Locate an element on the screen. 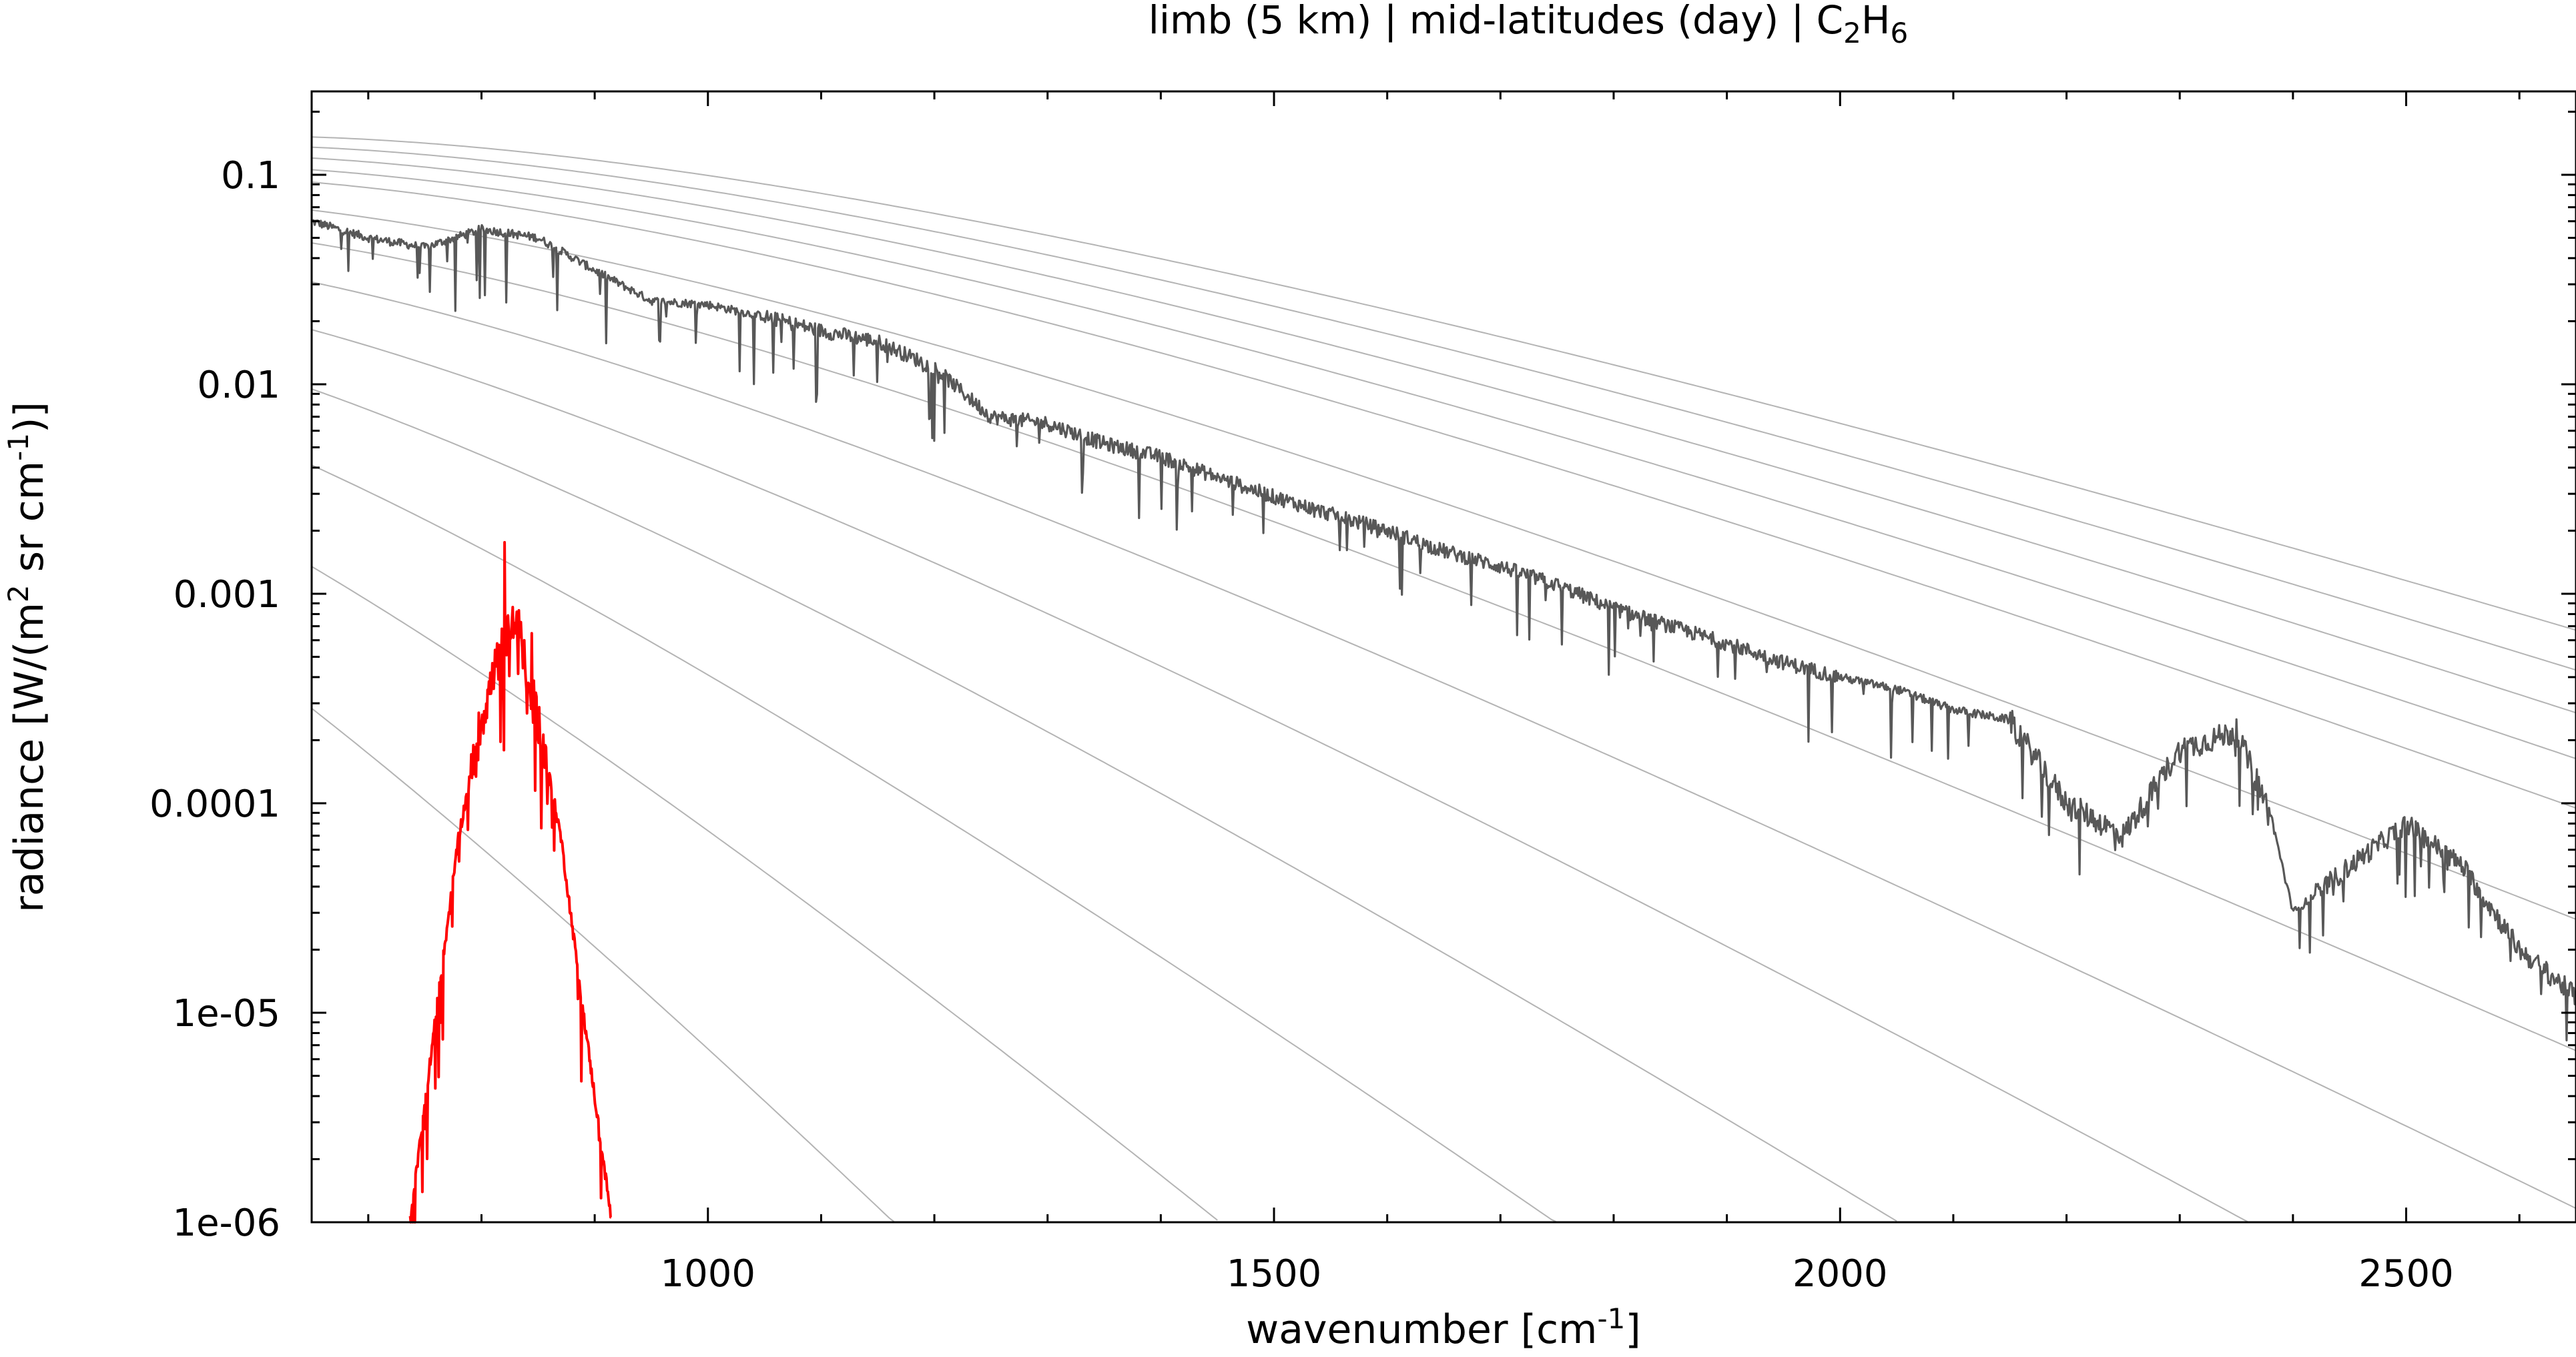 This screenshot has height=1357, width=2576. y-tick-label: 1e-05 is located at coordinates (226, 1013).